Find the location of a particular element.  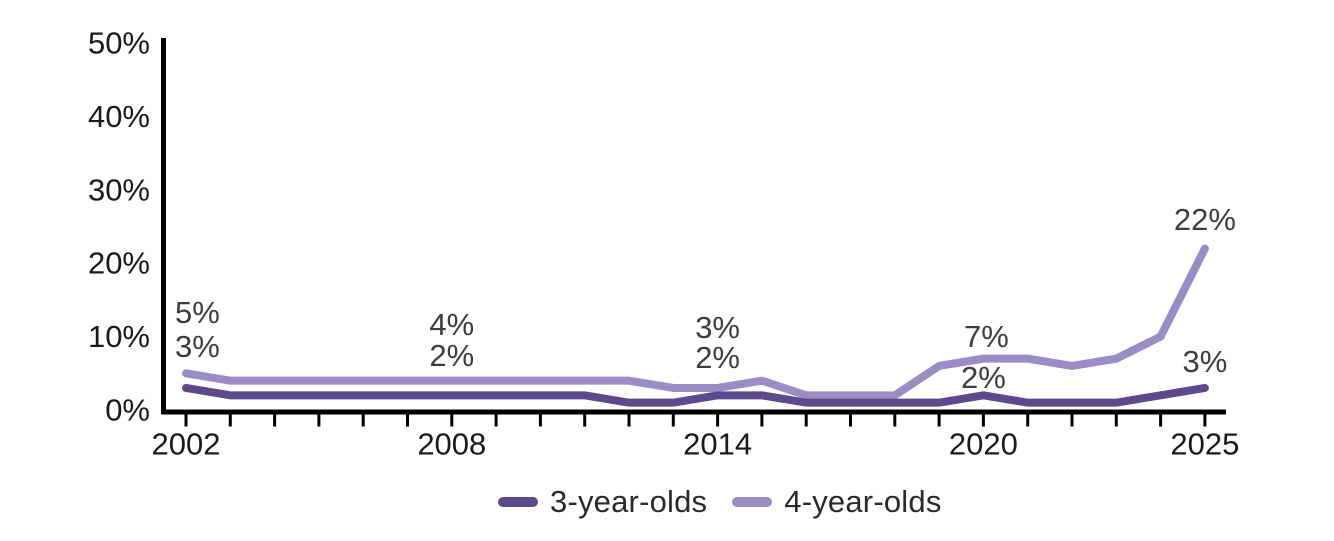

data-label-3-year-olds-2020: 2% is located at coordinates (983, 377).